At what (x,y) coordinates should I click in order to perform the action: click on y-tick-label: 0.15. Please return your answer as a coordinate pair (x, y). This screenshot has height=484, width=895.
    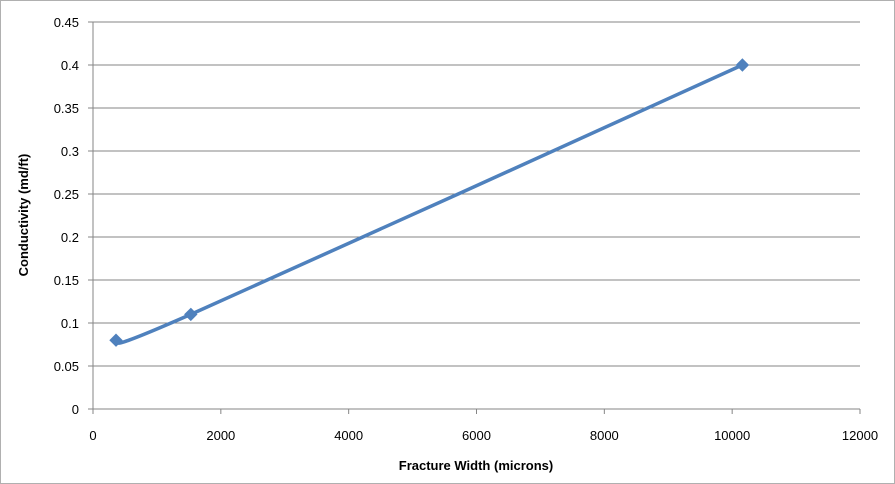
    Looking at the image, I should click on (66, 280).